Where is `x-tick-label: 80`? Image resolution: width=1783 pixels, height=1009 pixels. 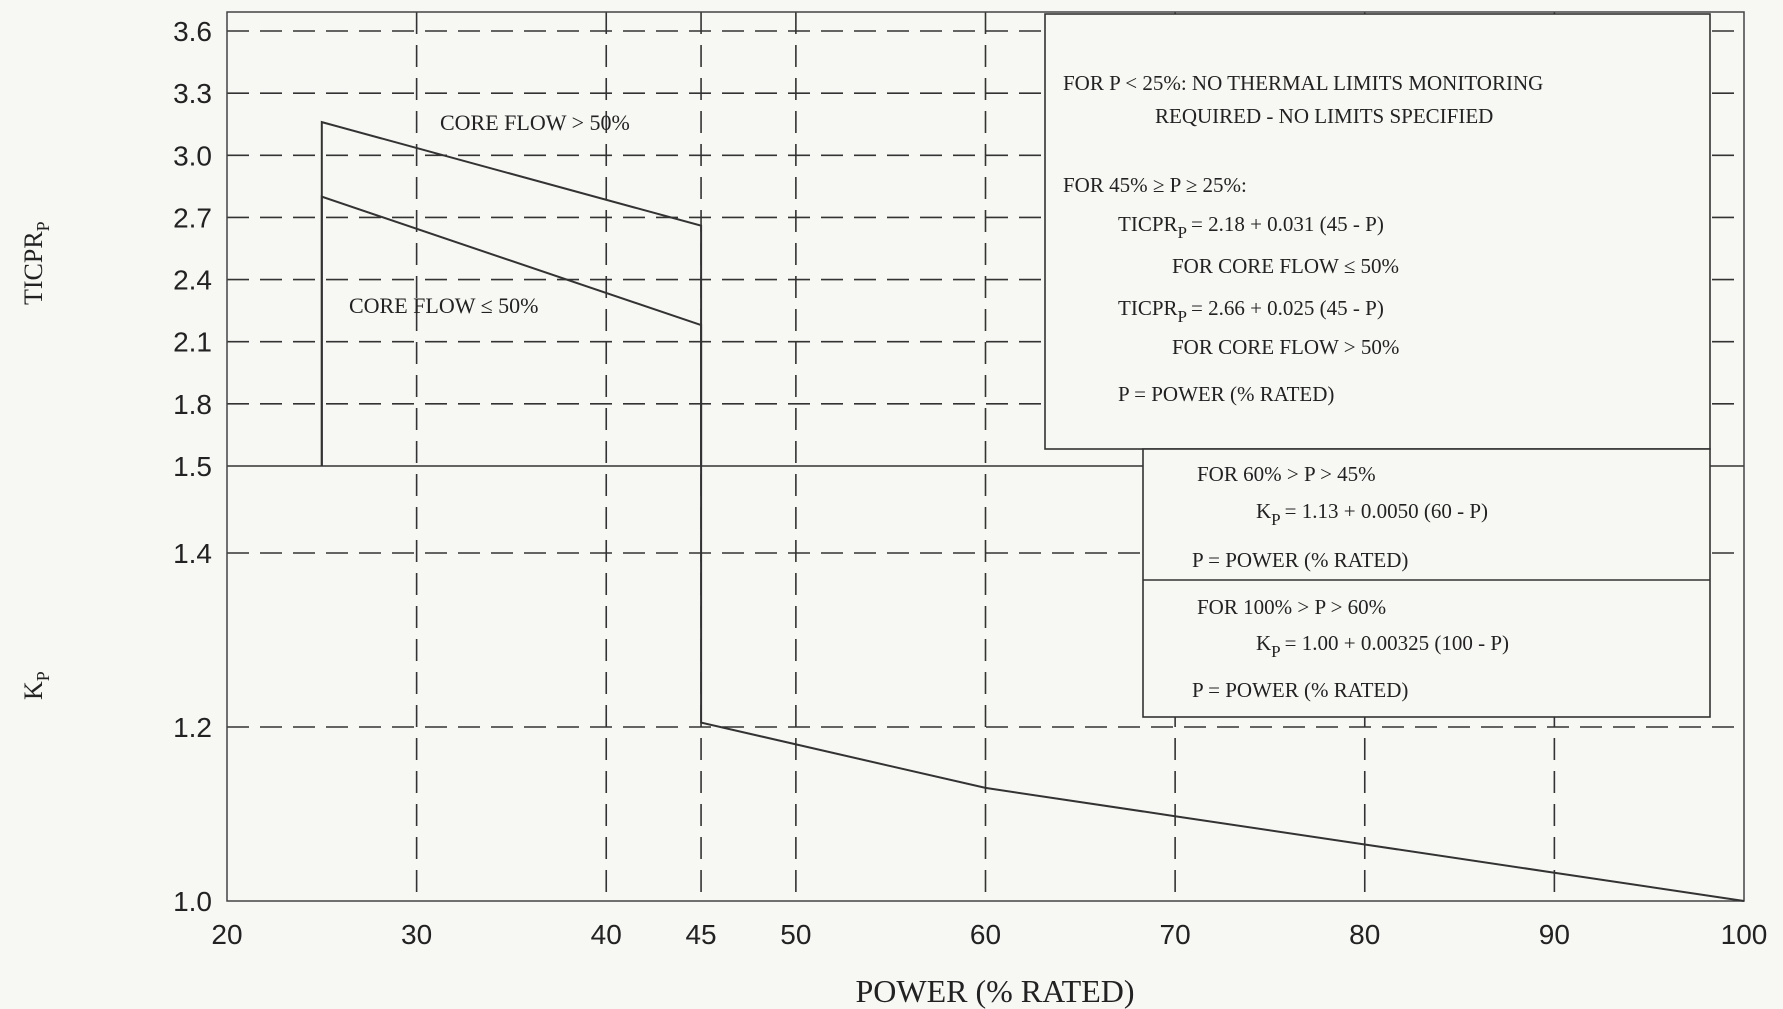 x-tick-label: 80 is located at coordinates (1364, 934).